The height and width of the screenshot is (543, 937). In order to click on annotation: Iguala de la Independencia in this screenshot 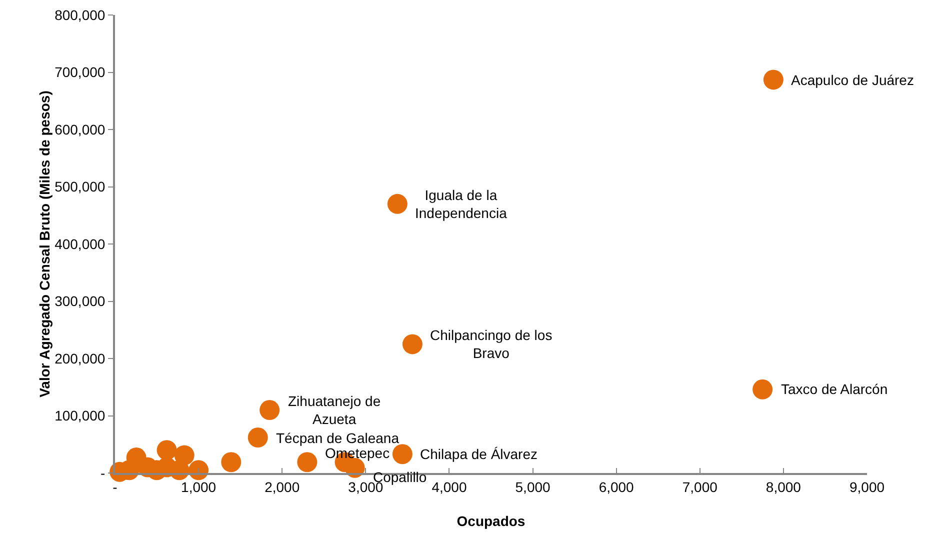, I will do `click(461, 204)`.